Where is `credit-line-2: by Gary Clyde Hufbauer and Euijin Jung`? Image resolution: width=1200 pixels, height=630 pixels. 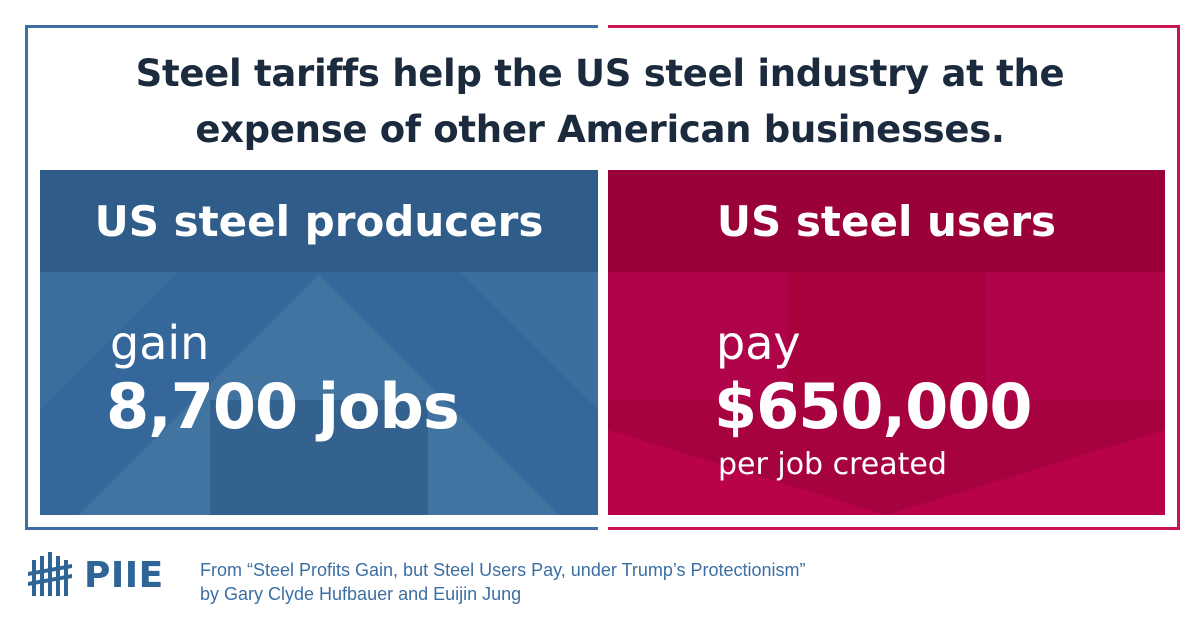 credit-line-2: by Gary Clyde Hufbauer and Euijin Jung is located at coordinates (361, 594).